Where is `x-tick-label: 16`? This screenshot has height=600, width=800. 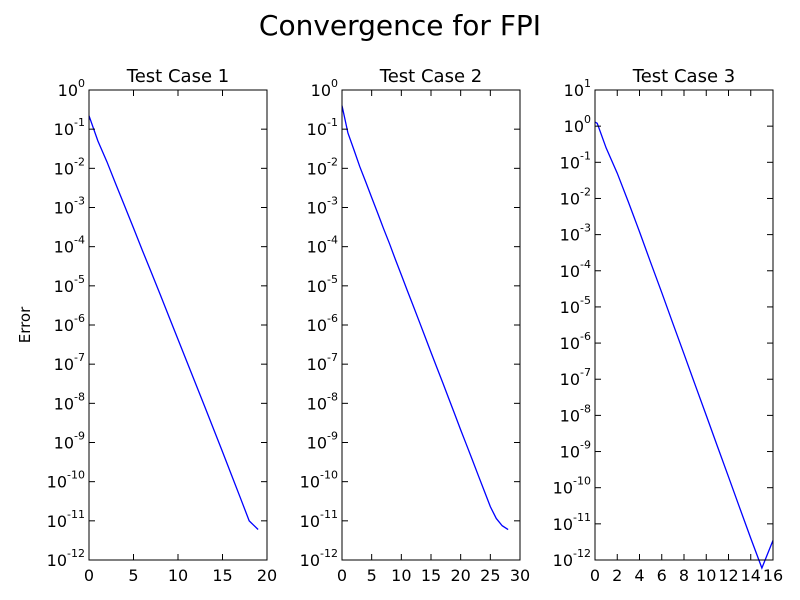 x-tick-label: 16 is located at coordinates (773, 575).